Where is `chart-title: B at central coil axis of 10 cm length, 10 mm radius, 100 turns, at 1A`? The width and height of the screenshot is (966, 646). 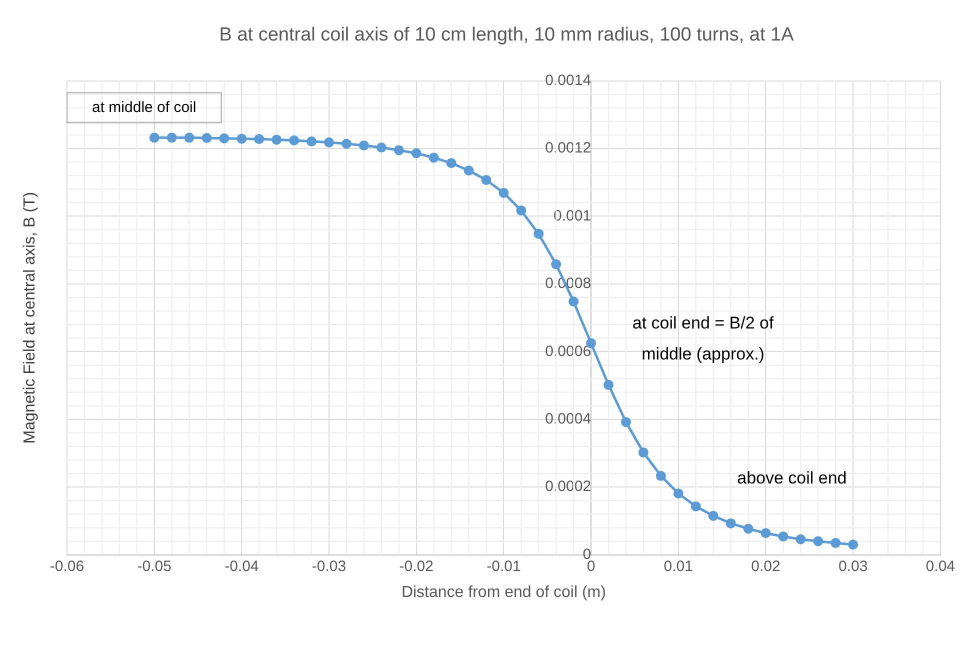 chart-title: B at central coil axis of 10 cm length, 10 mm radius, 100 turns, at 1A is located at coordinates (506, 35).